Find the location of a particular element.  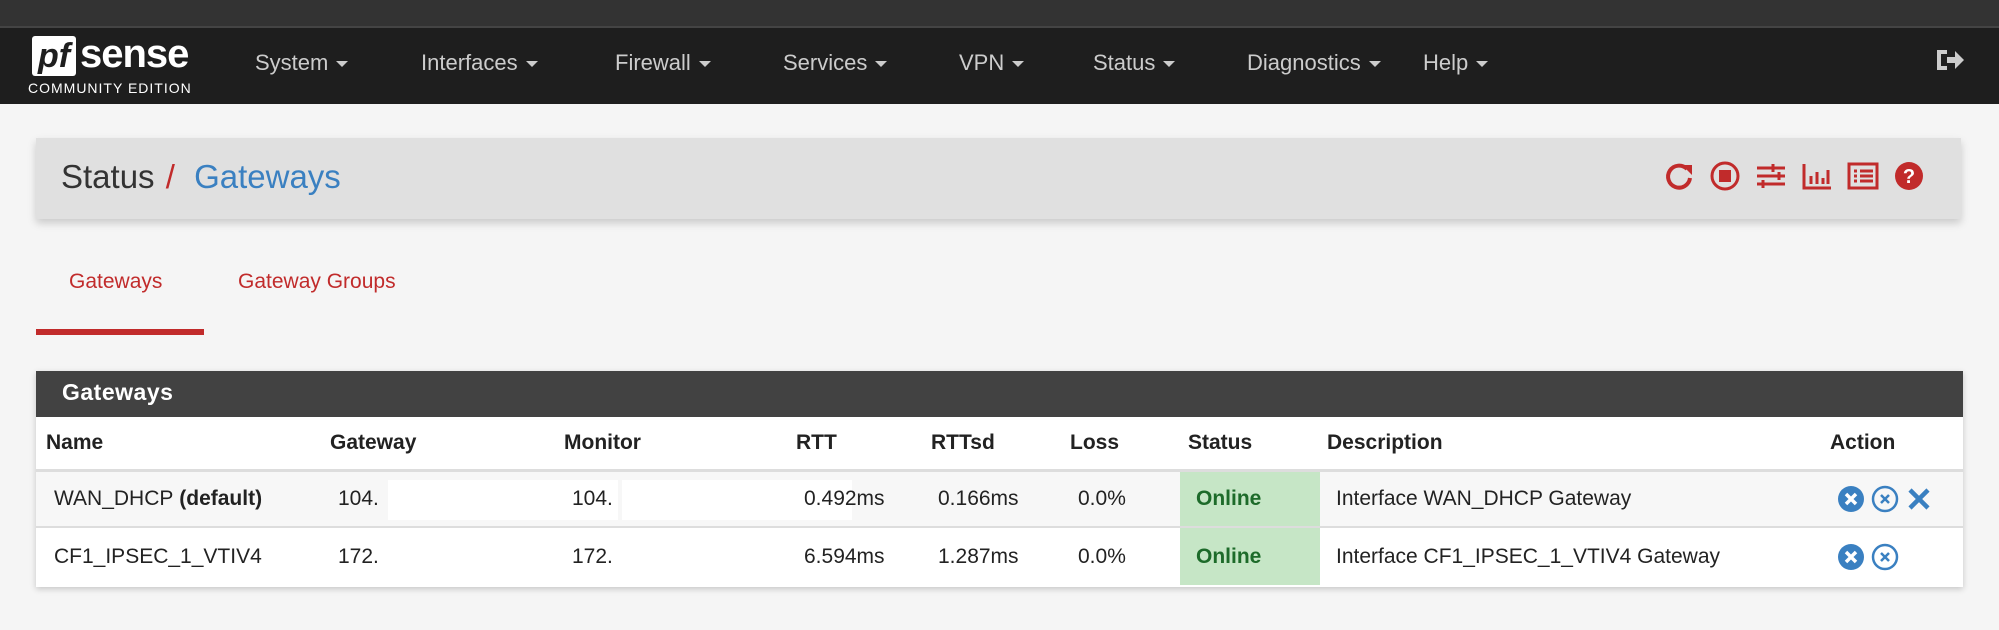

pfsense-logo: pf sense COMMUNITY EDITION is located at coordinates (118, 65).